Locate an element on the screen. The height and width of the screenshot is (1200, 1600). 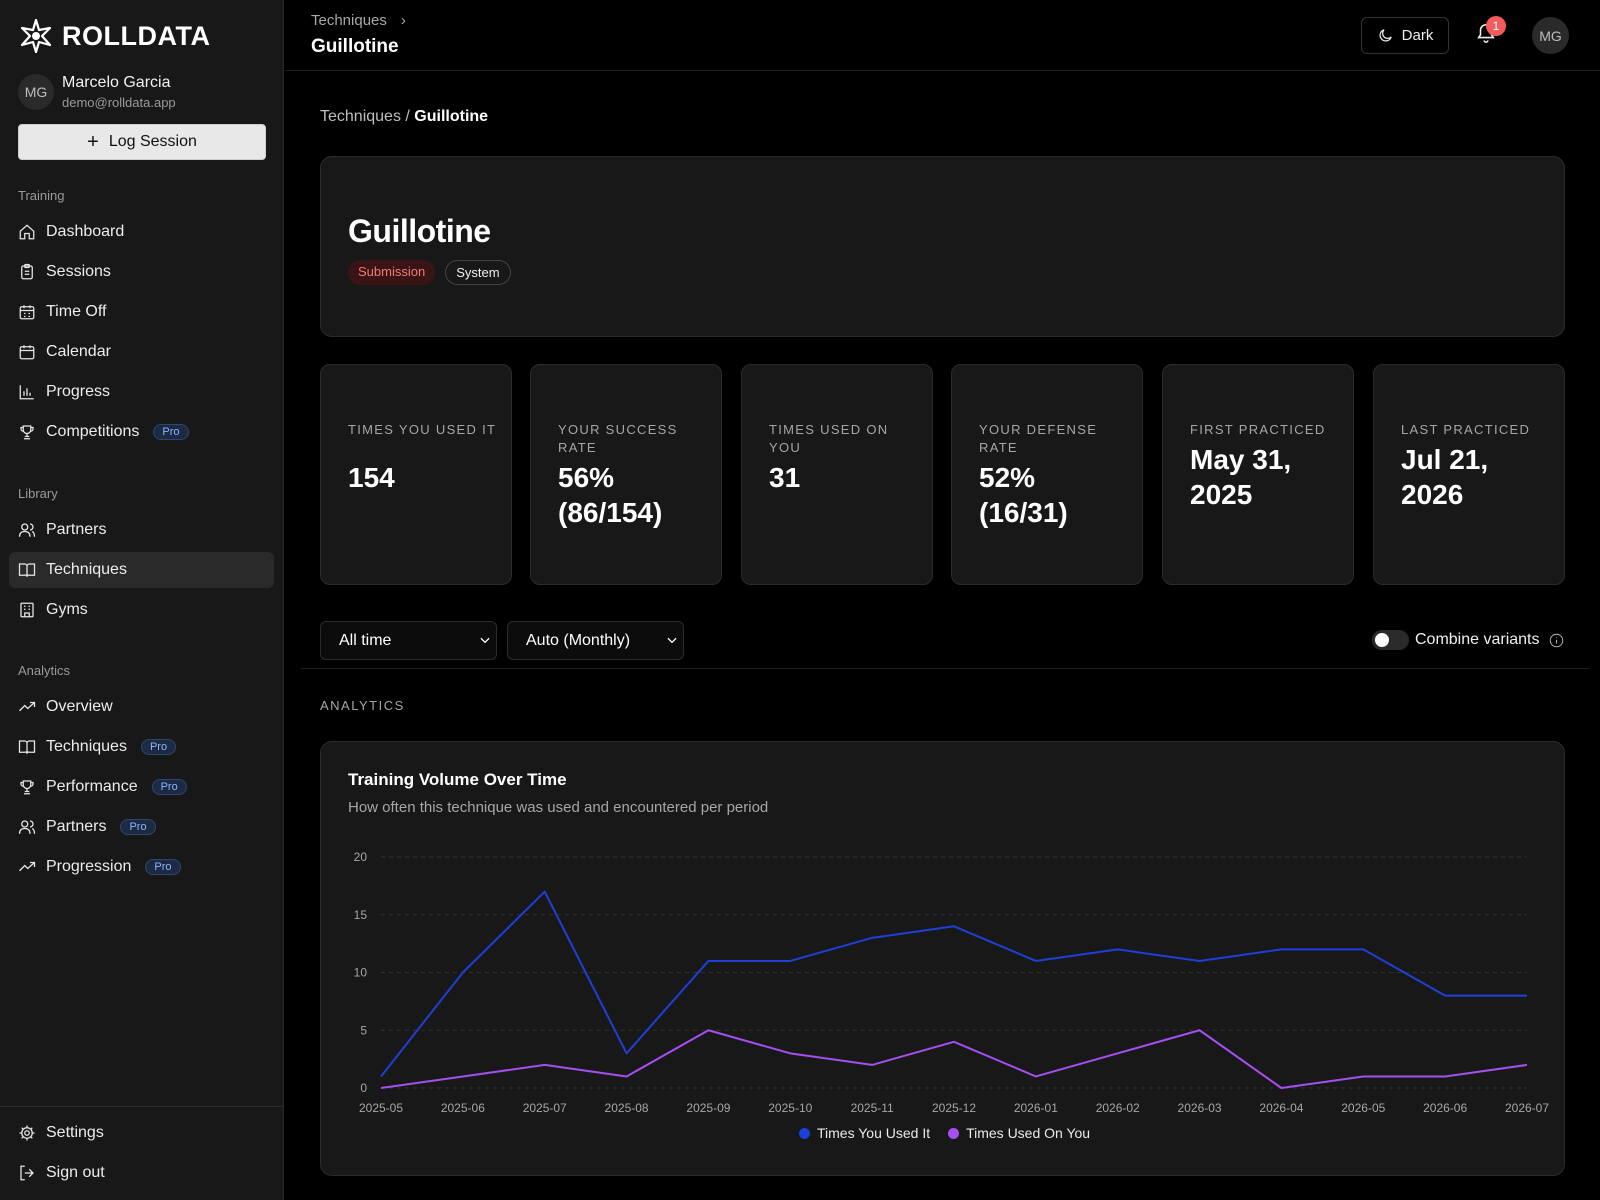
topbar-breadcrumb: Techniques › is located at coordinates (358, 20).